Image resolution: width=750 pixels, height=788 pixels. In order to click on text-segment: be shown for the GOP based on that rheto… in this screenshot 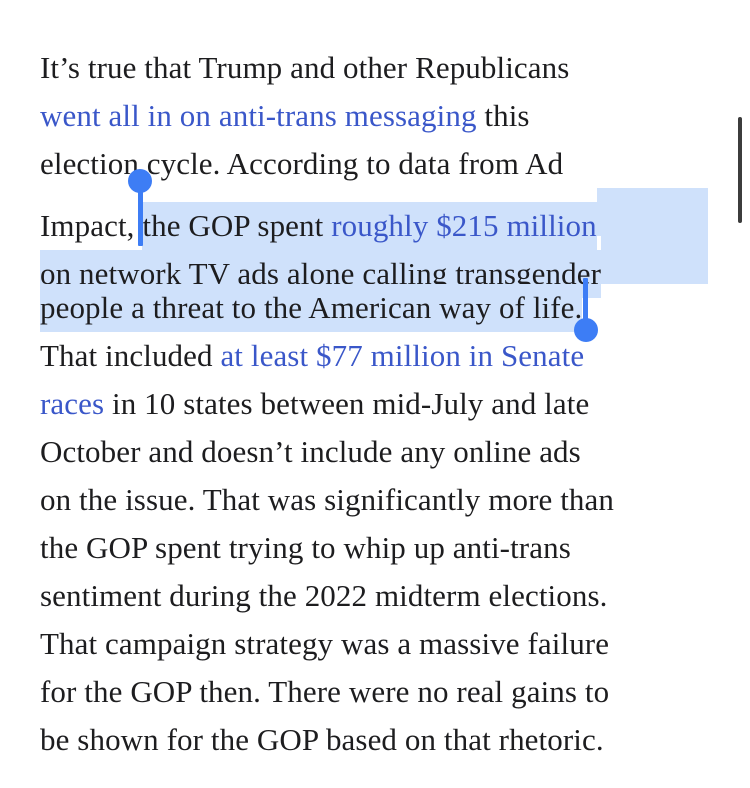, I will do `click(322, 739)`.